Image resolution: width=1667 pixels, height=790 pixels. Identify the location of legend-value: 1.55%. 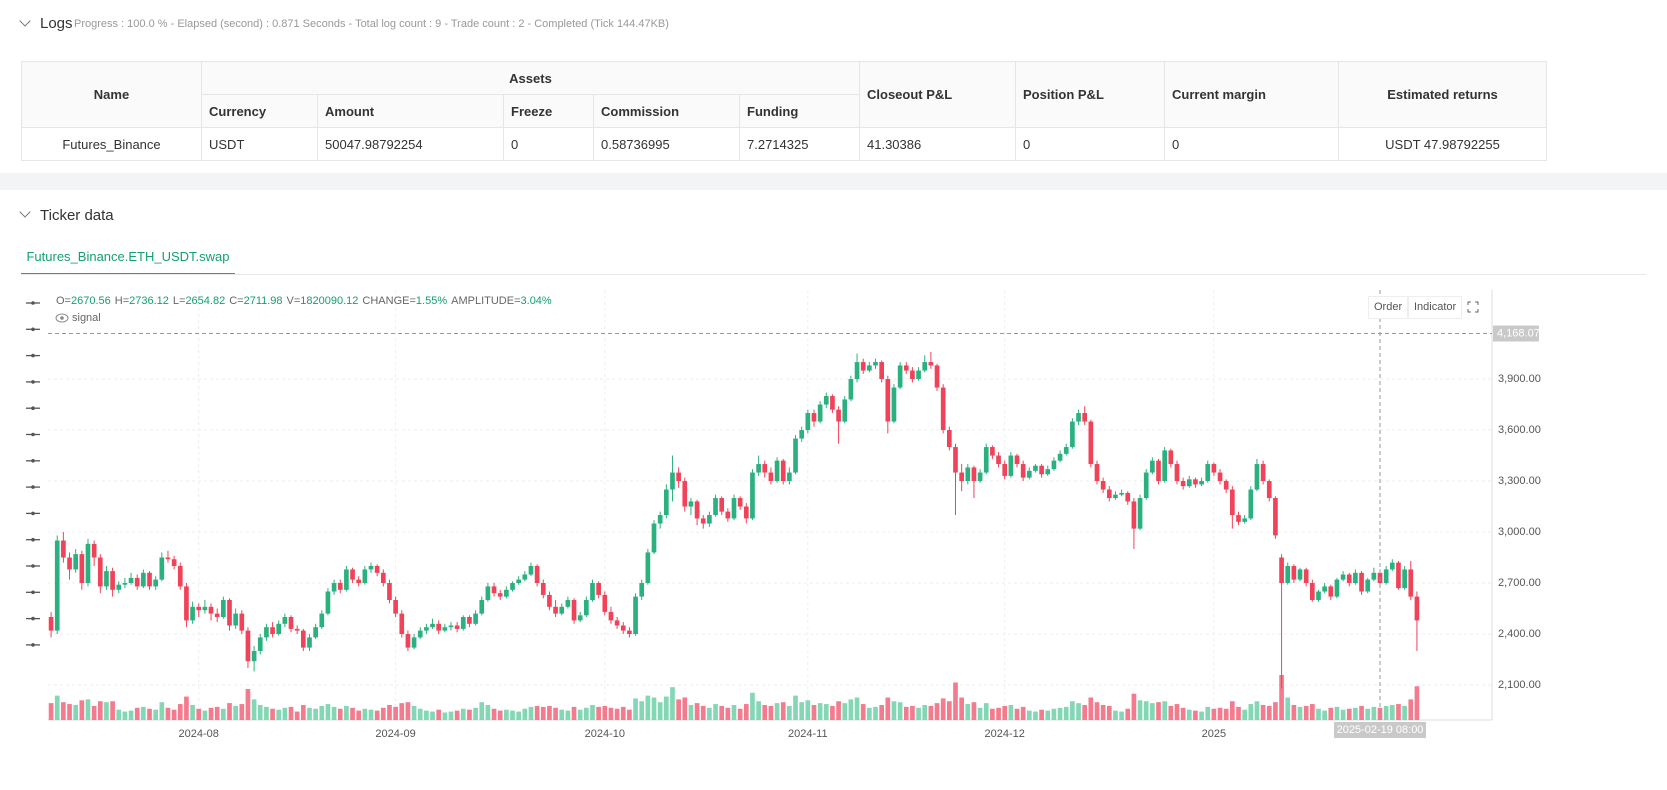
(431, 301).